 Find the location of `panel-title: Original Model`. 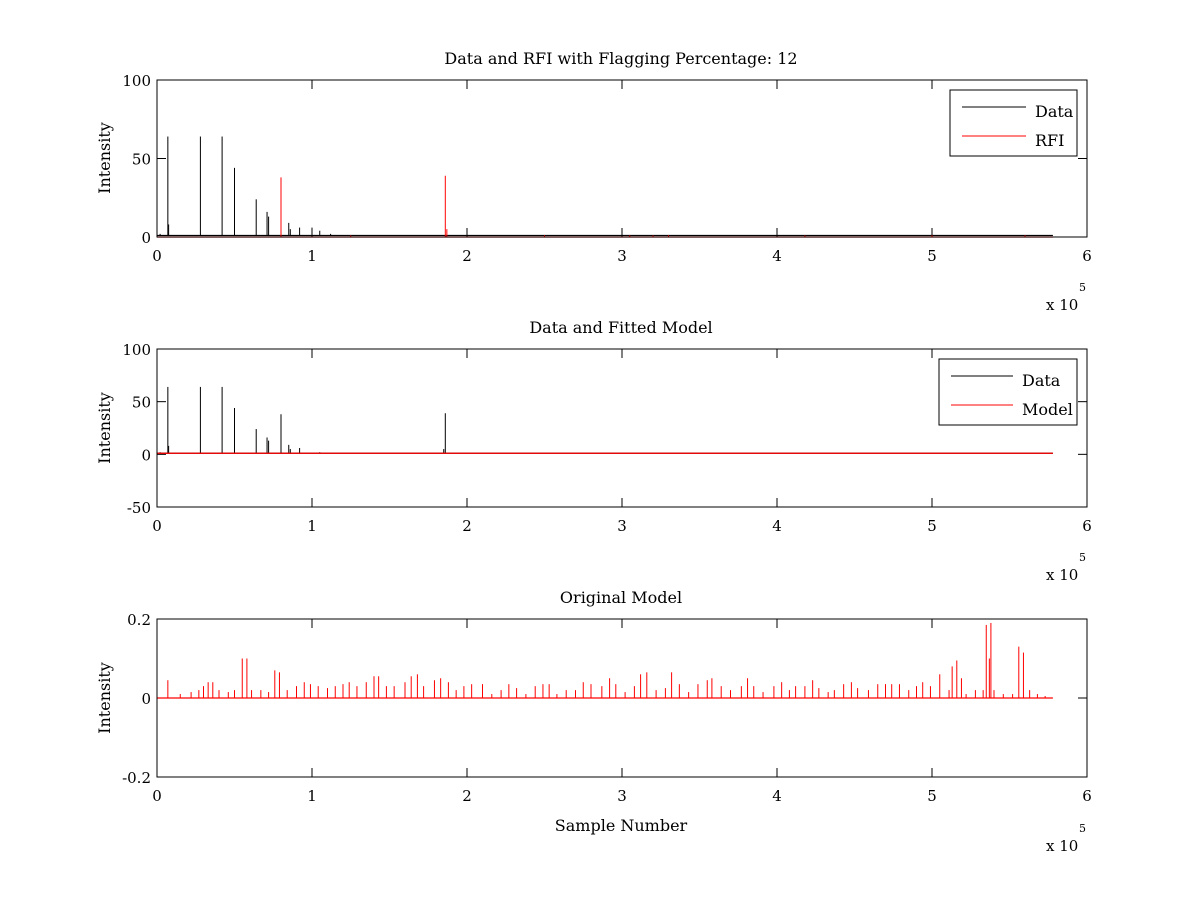

panel-title: Original Model is located at coordinates (621, 597).